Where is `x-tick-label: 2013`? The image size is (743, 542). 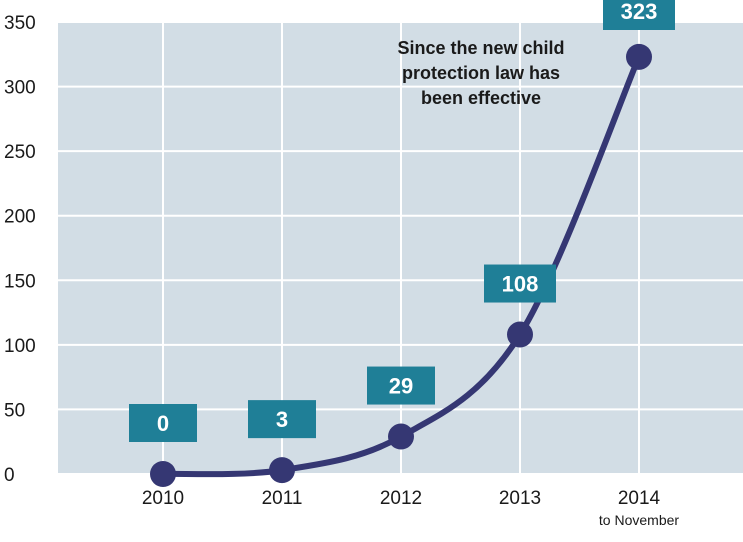 x-tick-label: 2013 is located at coordinates (520, 498).